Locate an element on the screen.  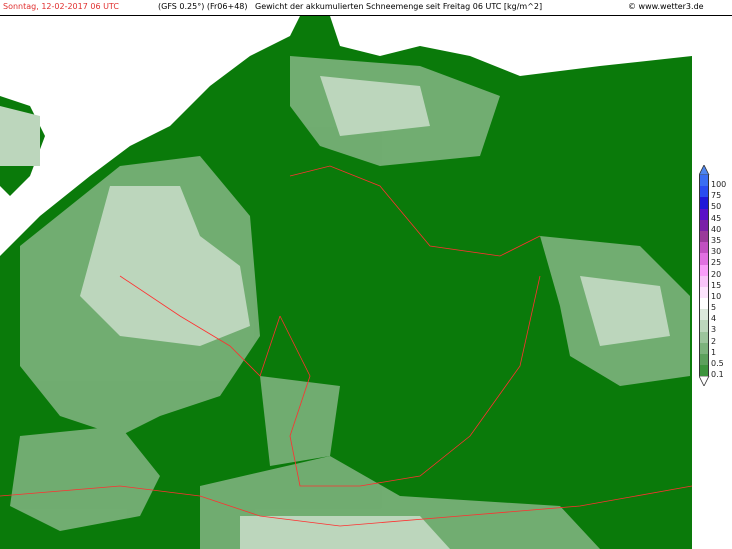
legend-label: 45 is located at coordinates (716, 218).